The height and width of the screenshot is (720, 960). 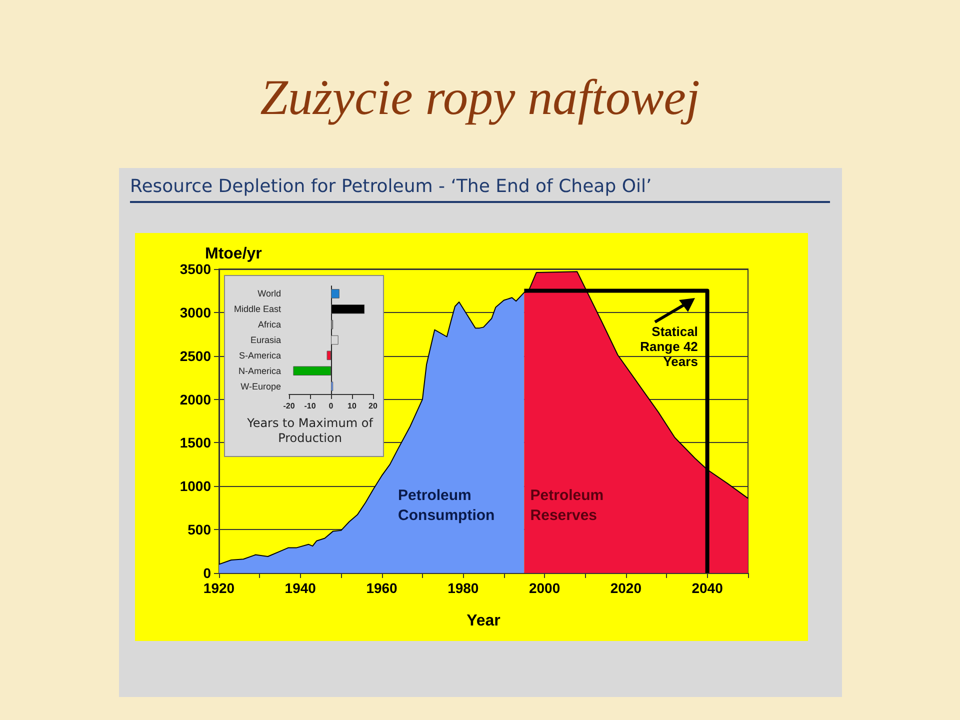 I want to click on y-tick-label: 500, so click(x=200, y=530).